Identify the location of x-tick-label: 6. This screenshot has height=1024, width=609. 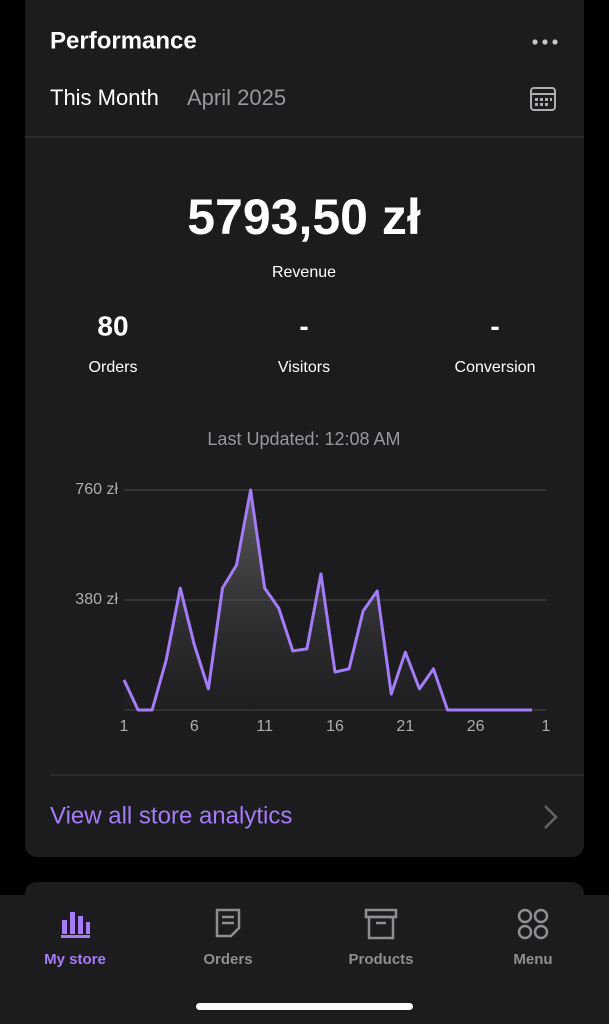
(194, 726).